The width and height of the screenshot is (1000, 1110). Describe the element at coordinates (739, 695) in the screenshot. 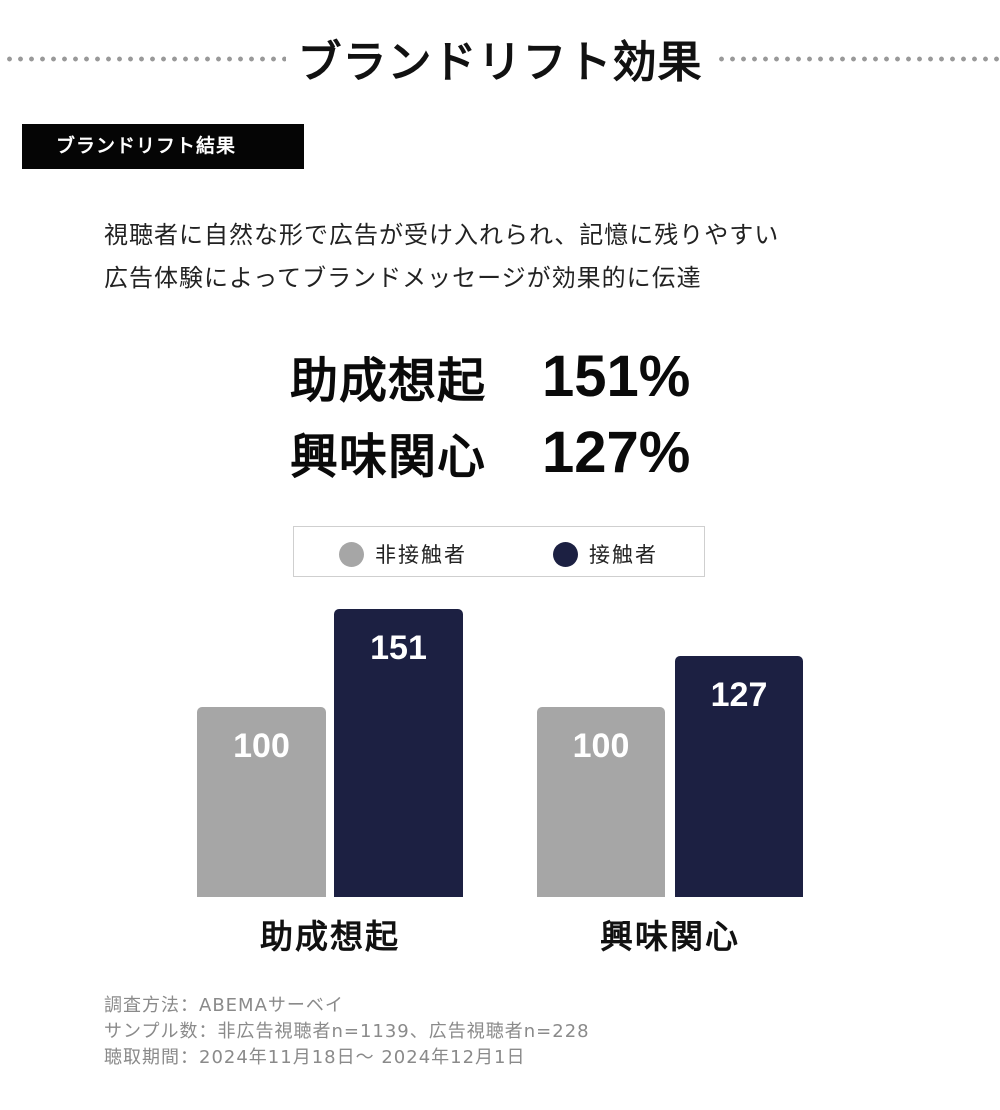

I see `bar-value-label: 127` at that location.